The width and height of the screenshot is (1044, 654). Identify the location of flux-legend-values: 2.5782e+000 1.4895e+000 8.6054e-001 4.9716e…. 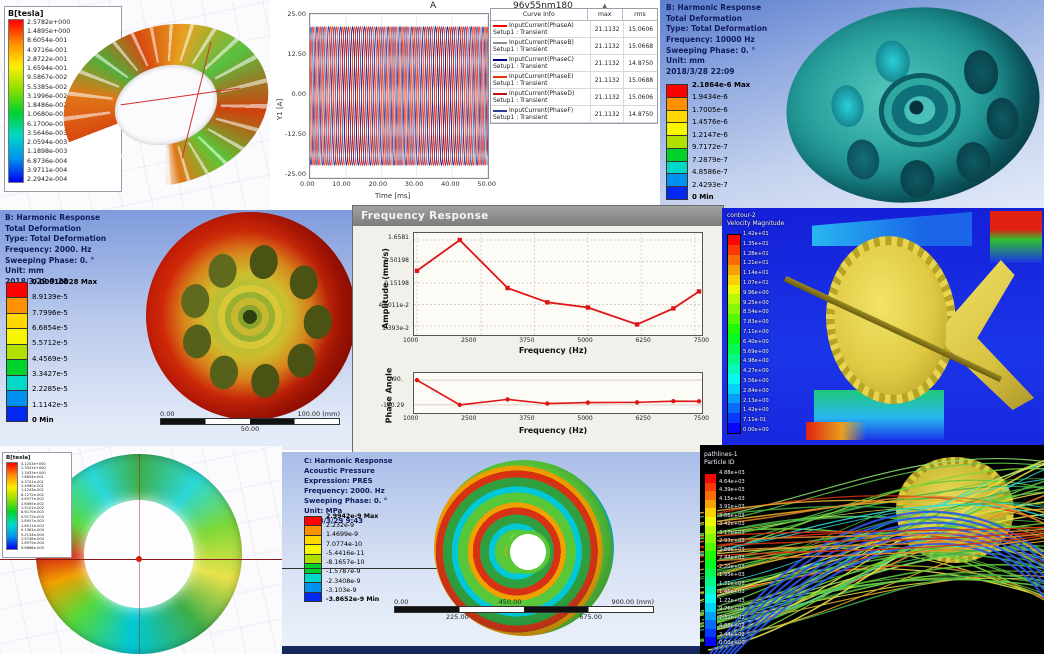
(48, 101).